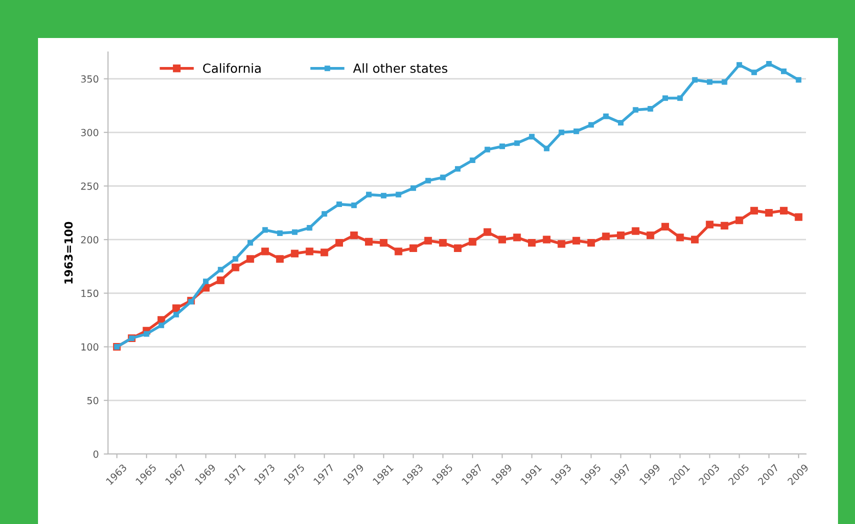  Describe the element at coordinates (89, 79) in the screenshot. I see `y-tick-label: 350` at that location.